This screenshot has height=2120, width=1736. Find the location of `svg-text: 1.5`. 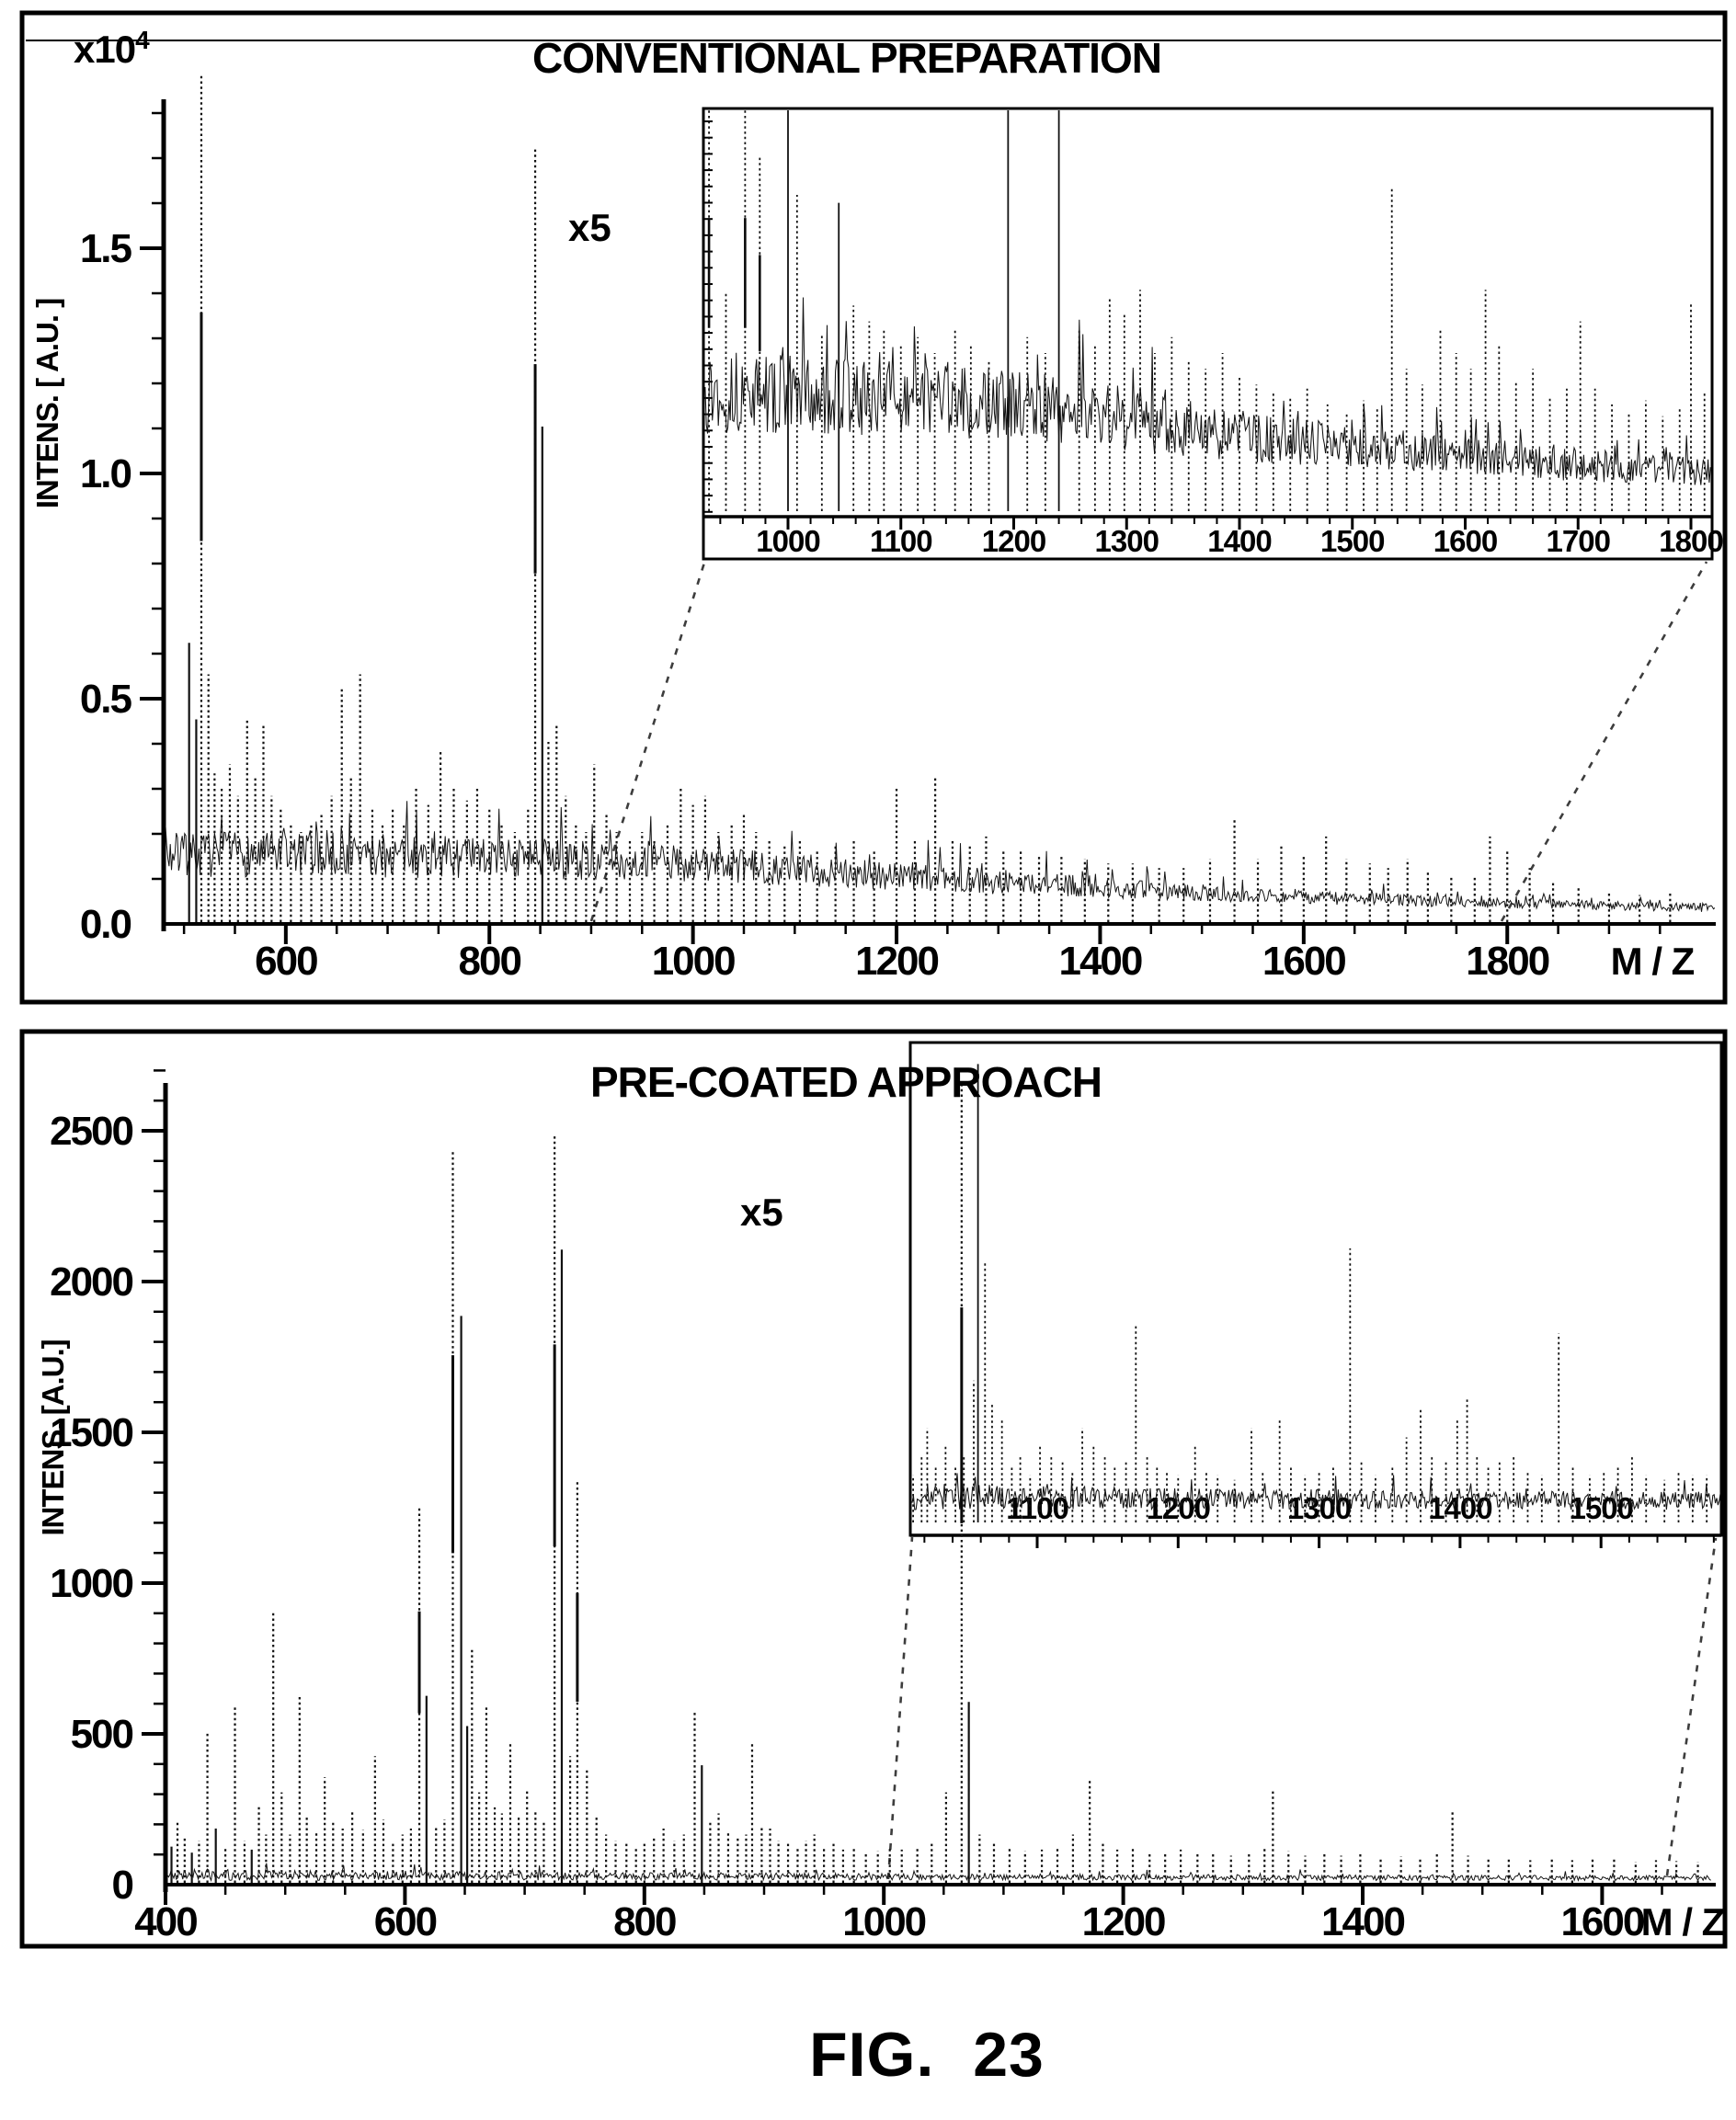

svg-text: 1.5 is located at coordinates (106, 249).